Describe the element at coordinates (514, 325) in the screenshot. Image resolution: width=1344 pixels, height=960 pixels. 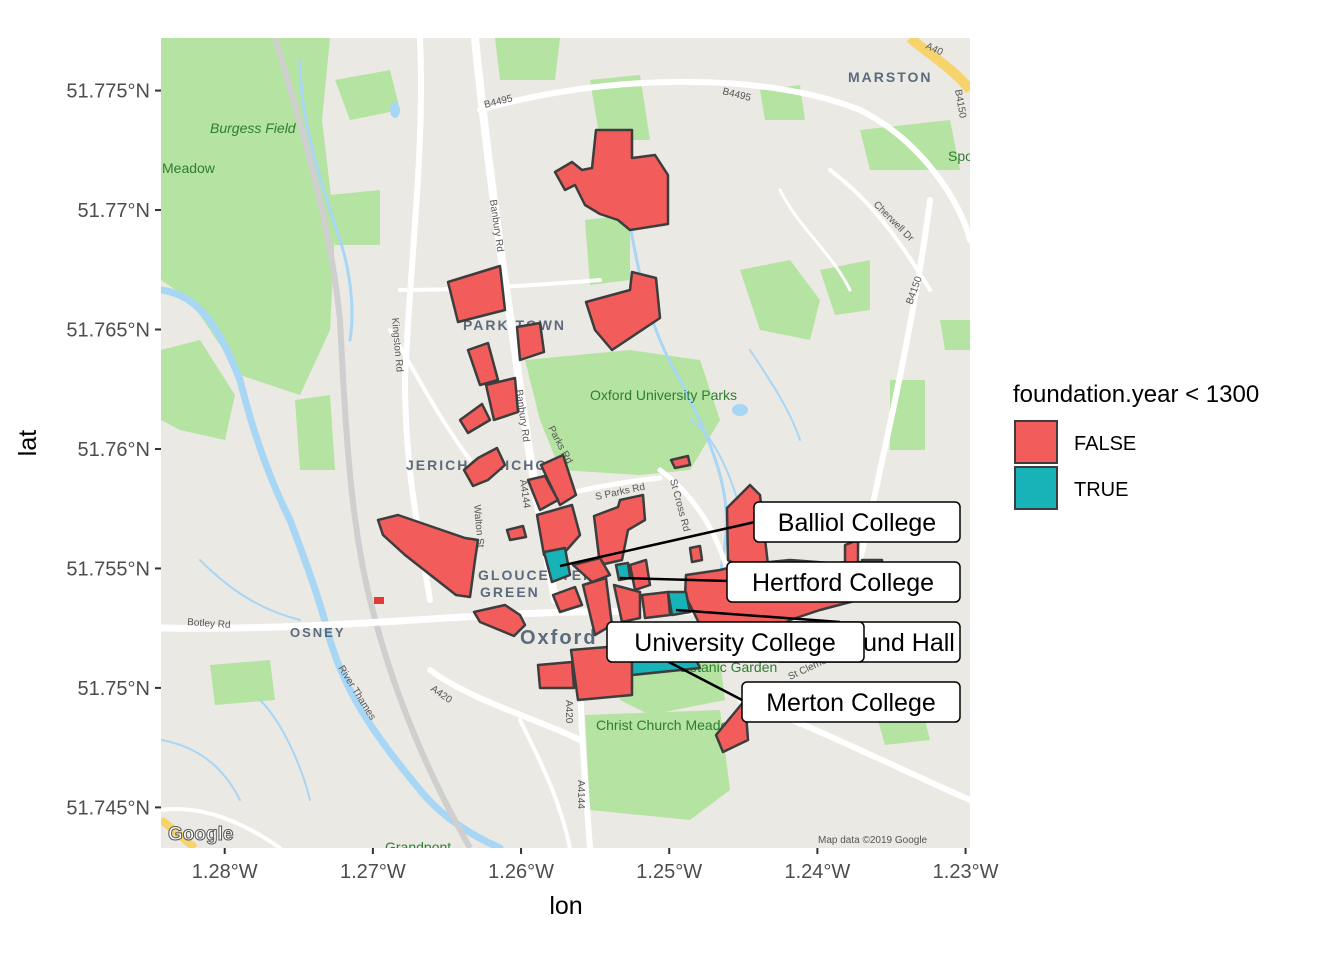
I see `place-label: PARK TOWN` at that location.